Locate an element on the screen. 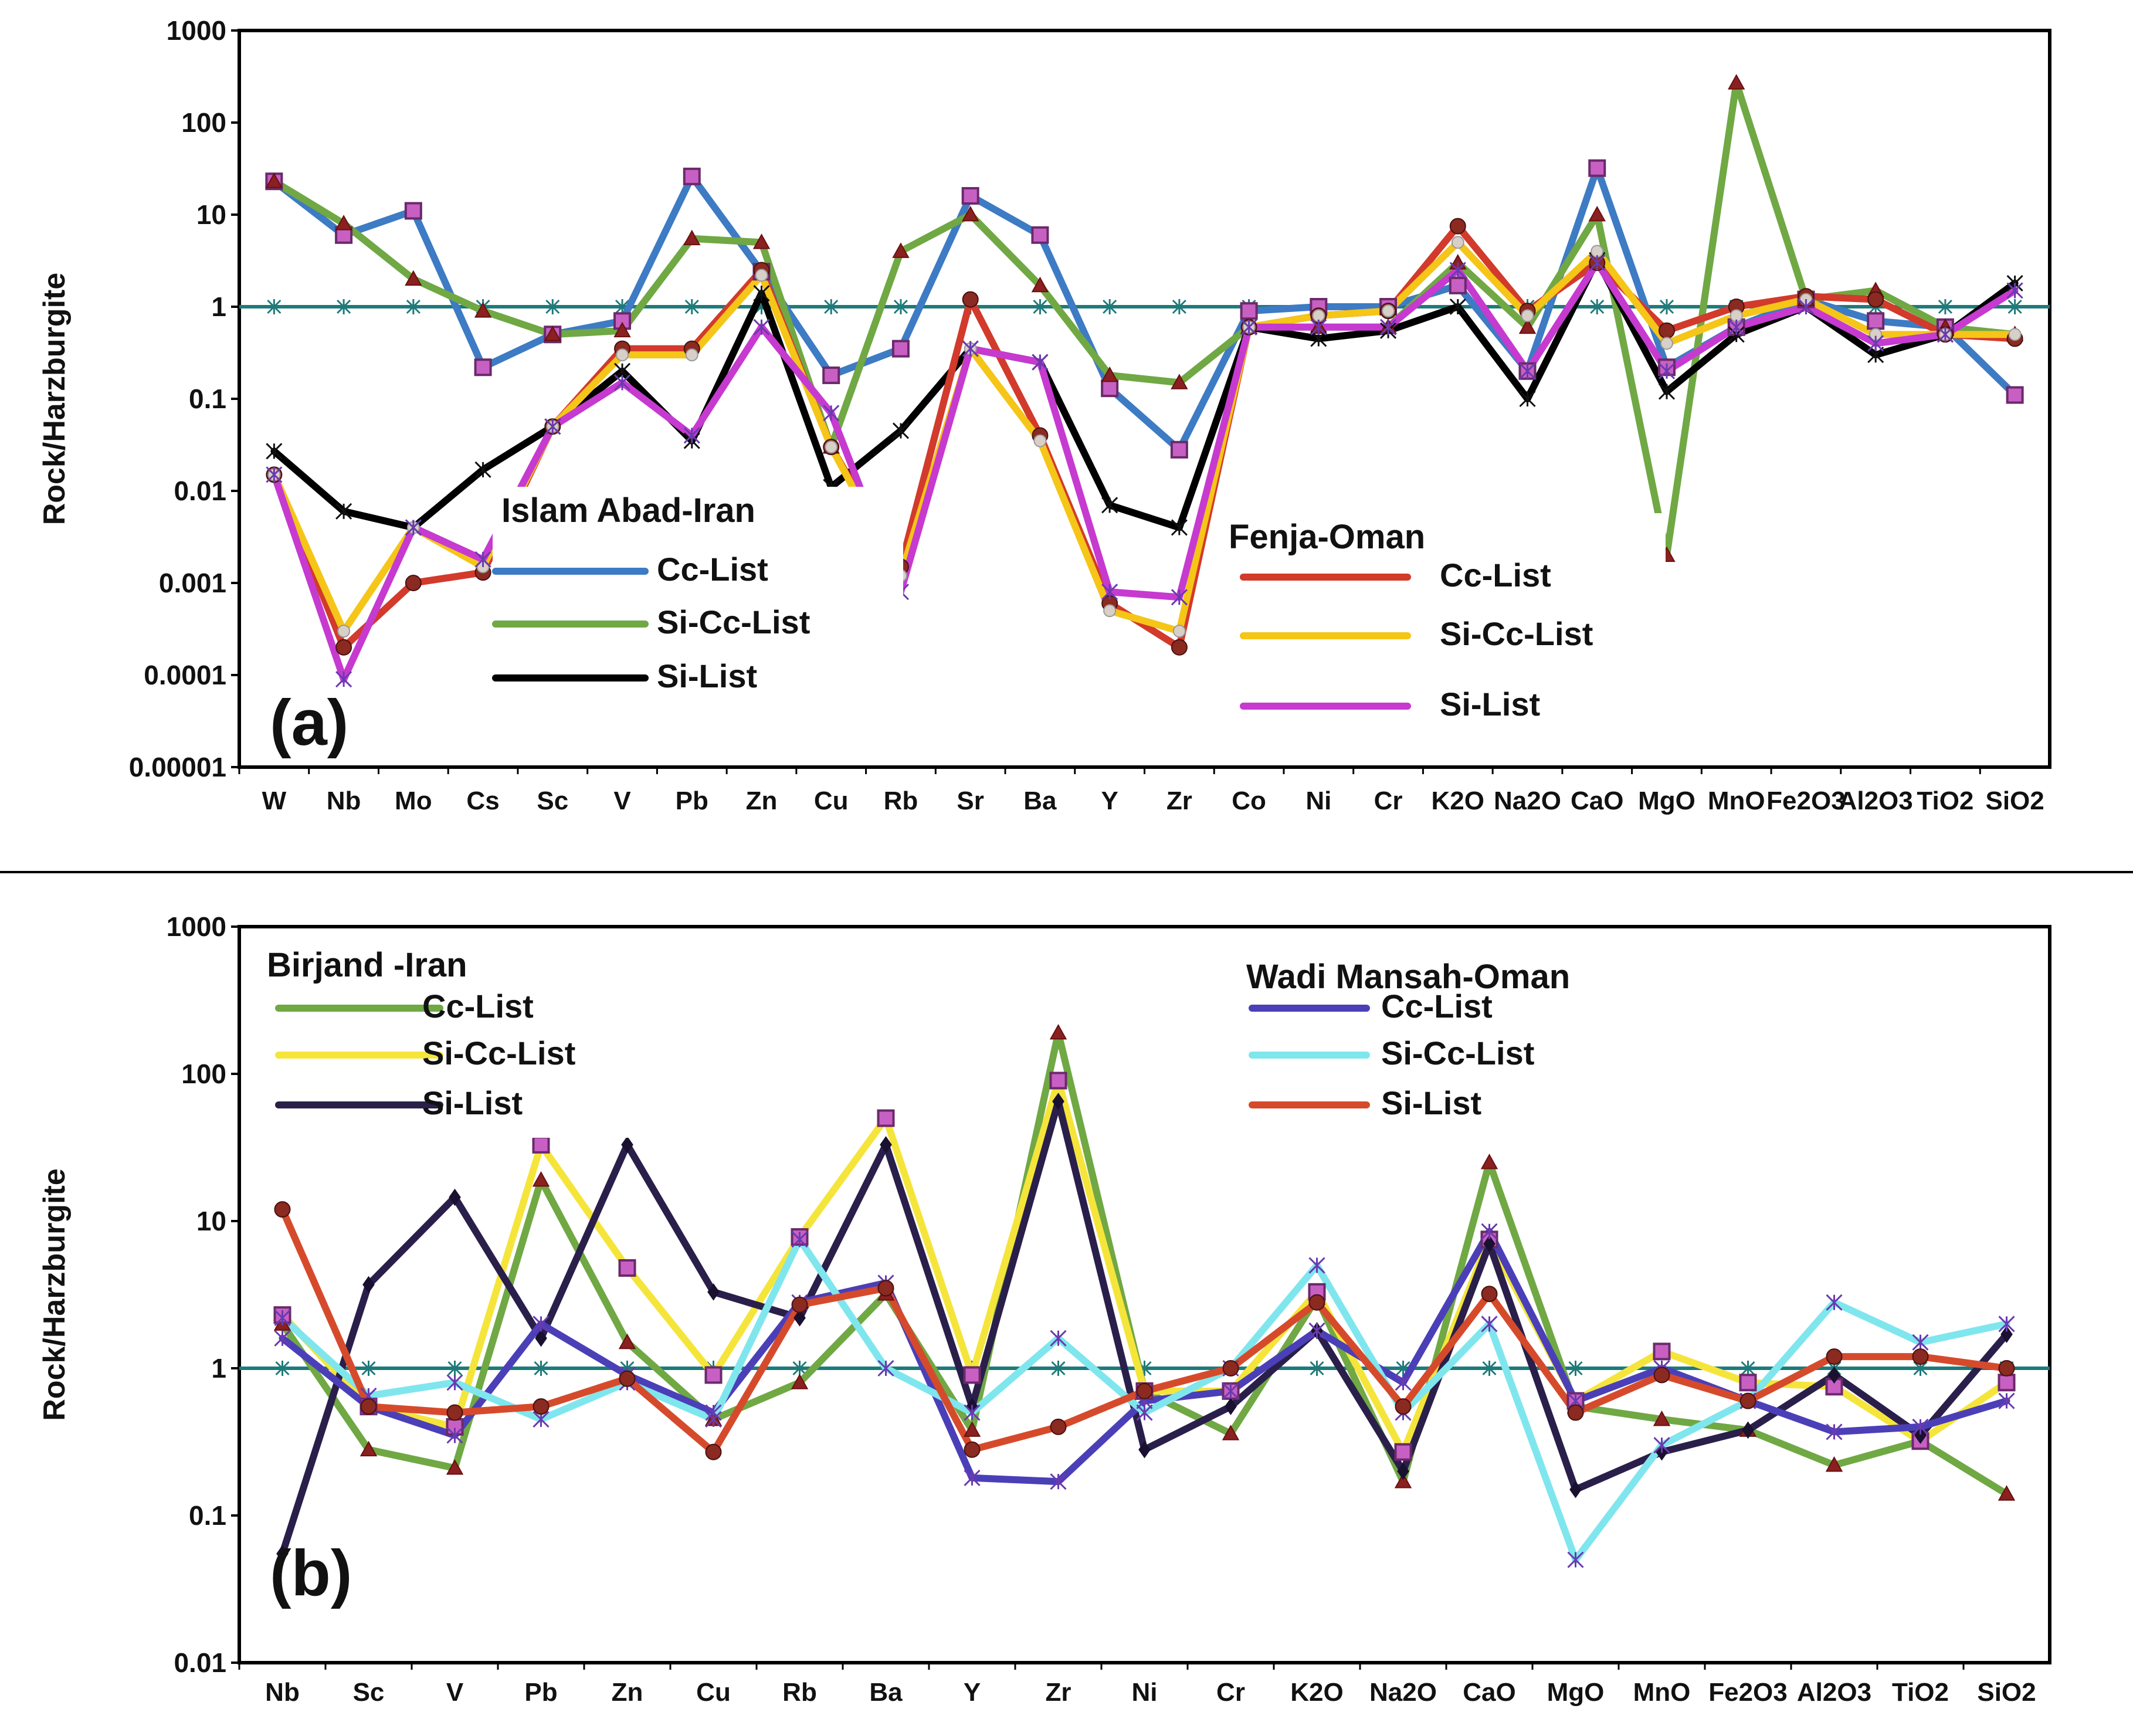 The height and width of the screenshot is (1736, 2133). x-tick-label: Fe2O3 is located at coordinates (1806, 800).